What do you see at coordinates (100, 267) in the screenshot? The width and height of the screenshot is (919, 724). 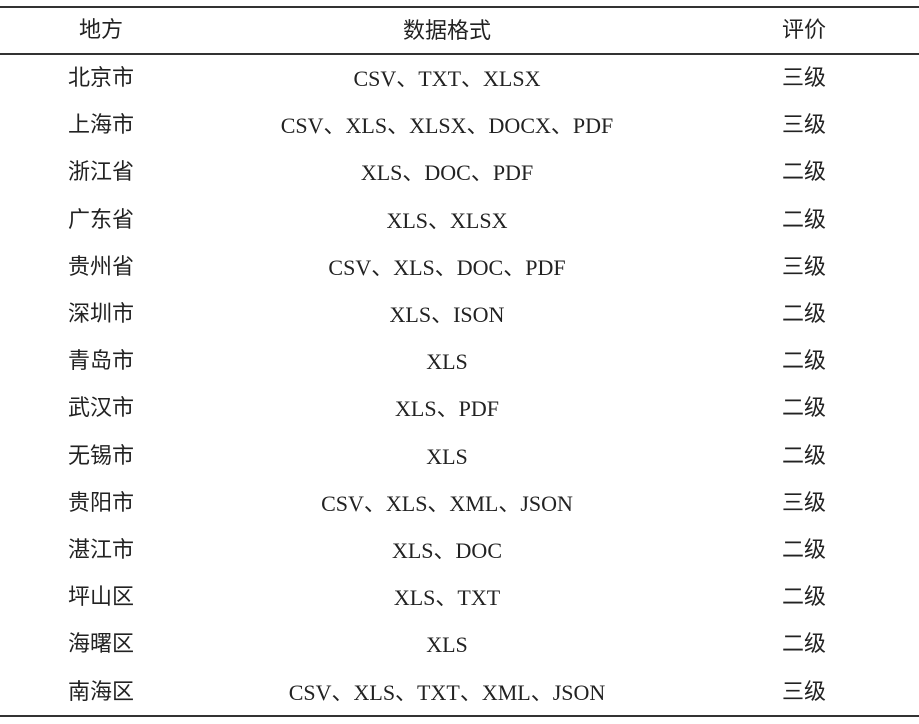 I see `region-cell: 贵州省` at bounding box center [100, 267].